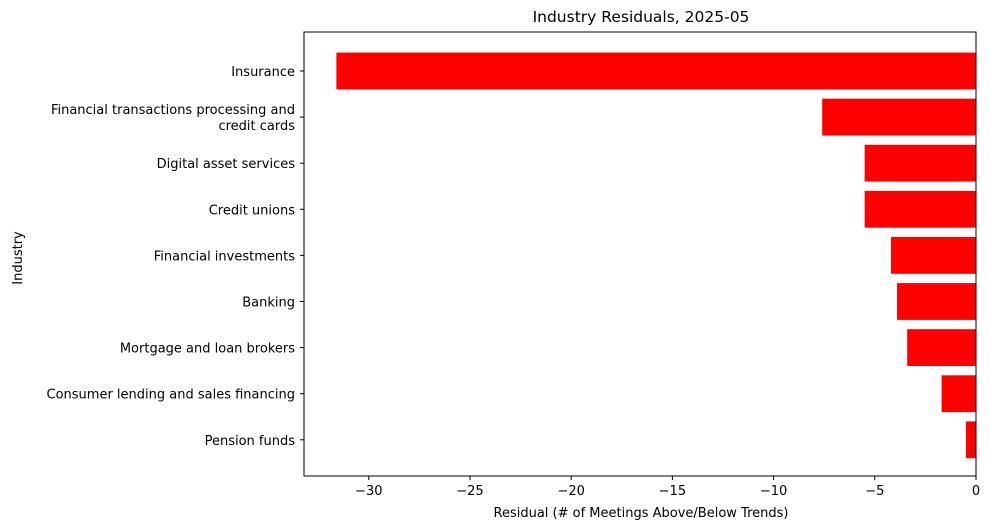 Image resolution: width=990 pixels, height=530 pixels. I want to click on x-tick-label: −5, so click(874, 491).